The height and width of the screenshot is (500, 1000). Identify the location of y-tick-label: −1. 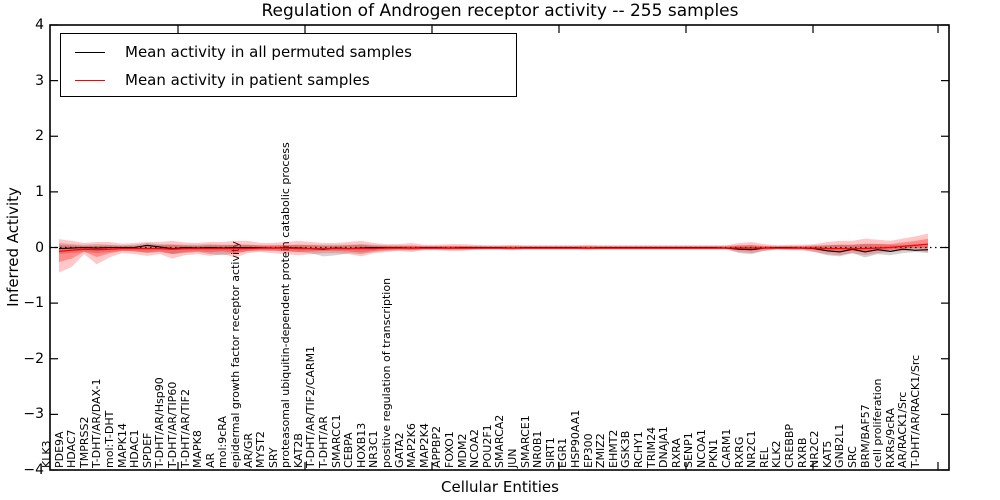
(33, 303).